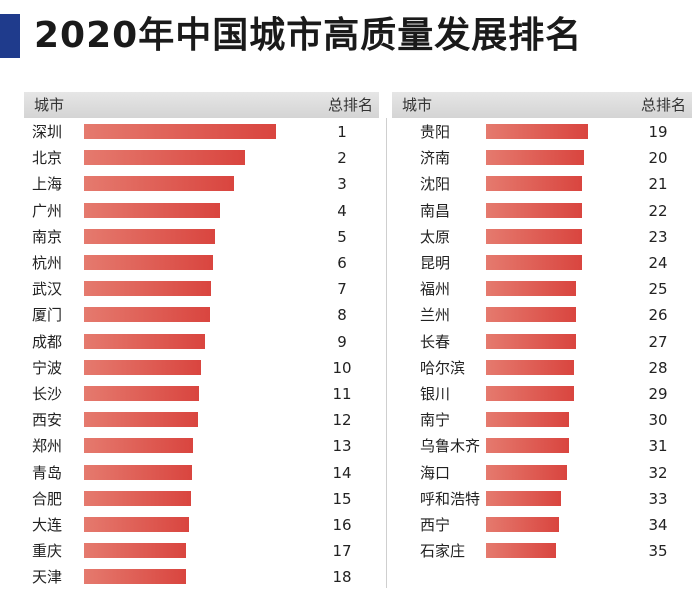 The height and width of the screenshot is (605, 700). I want to click on chart-row: 沈阳 21, so click(555, 184).